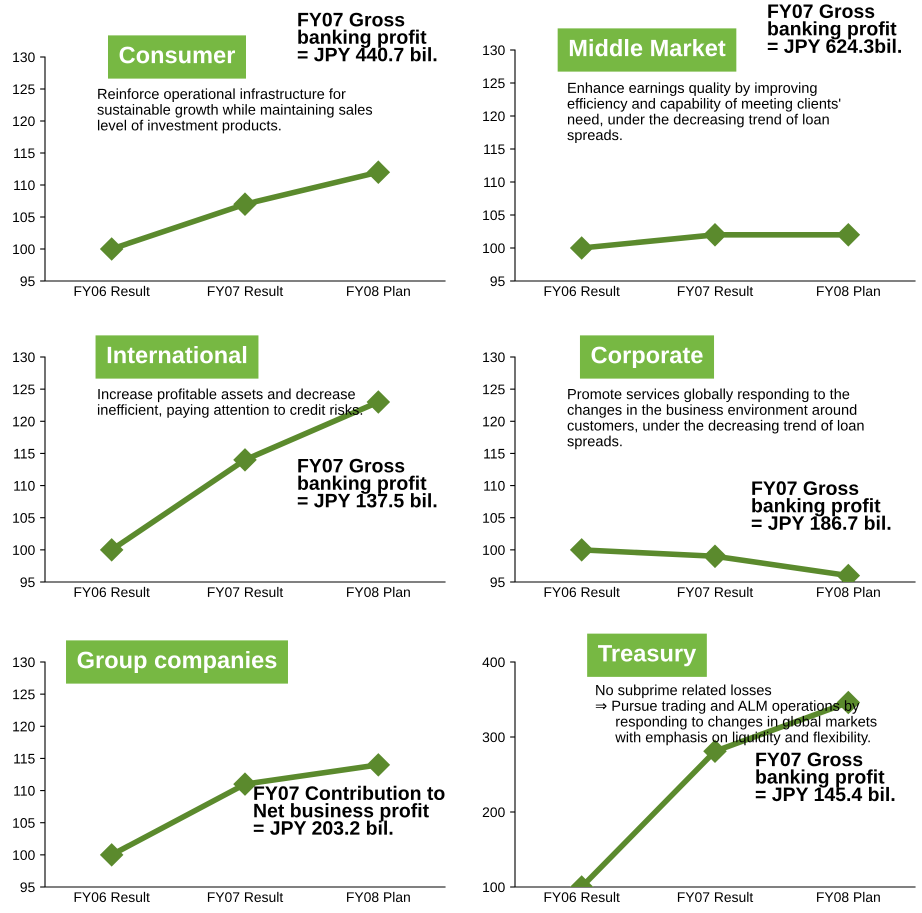 This screenshot has width=922, height=913. What do you see at coordinates (821, 505) in the screenshot?
I see `annotation: FY07 Gross banking profit = JPY 186.7 bil.` at bounding box center [821, 505].